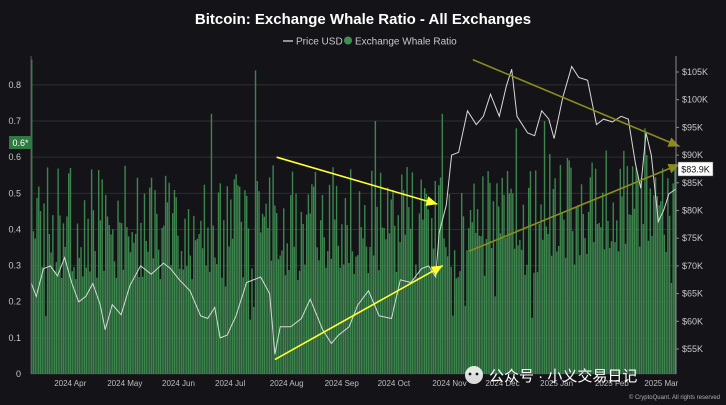 The width and height of the screenshot is (726, 405). Describe the element at coordinates (406, 42) in the screenshot. I see `legend-ratio: Exchange Whale Ratio` at that location.